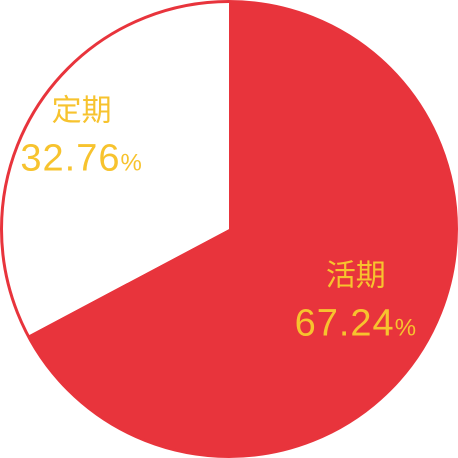 Image resolution: width=458 pixels, height=458 pixels. I want to click on slice-label-value-0: 67.24%, so click(356, 323).